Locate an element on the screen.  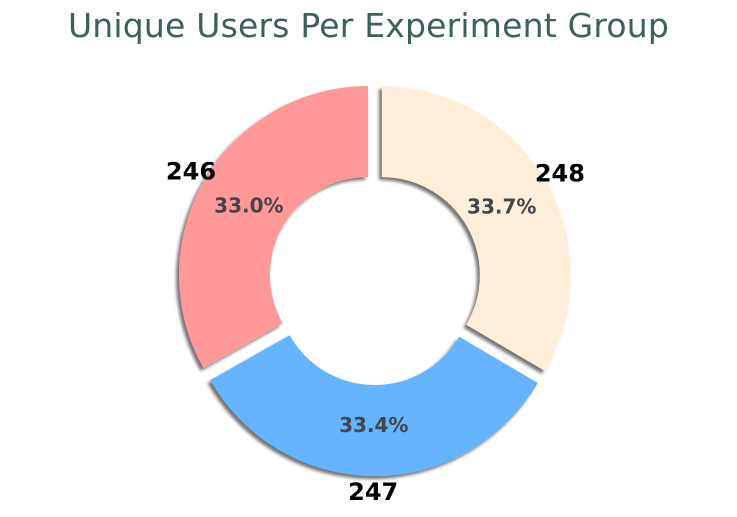
slice-percent-label: 33.4% is located at coordinates (373, 425).